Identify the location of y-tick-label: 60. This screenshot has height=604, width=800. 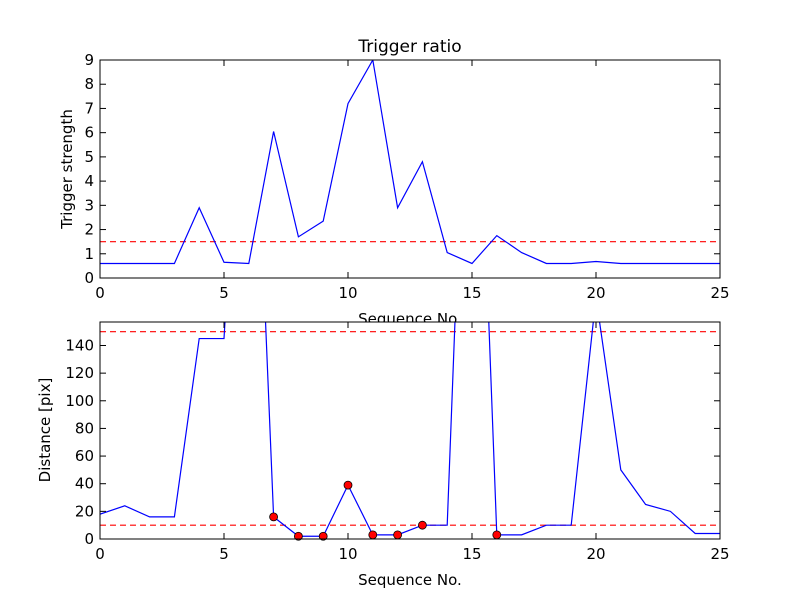
(84, 456).